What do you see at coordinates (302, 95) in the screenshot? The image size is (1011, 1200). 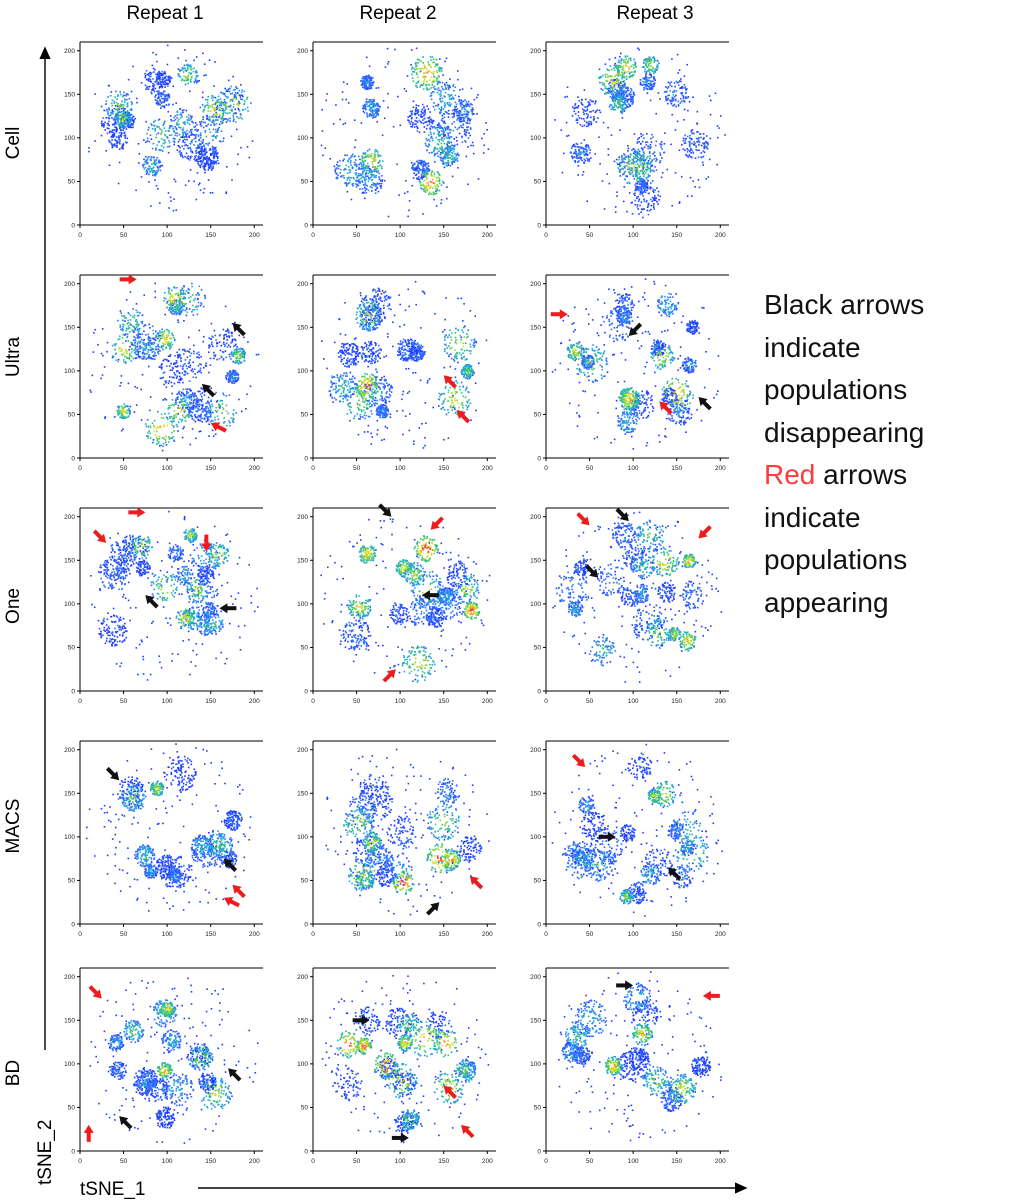 I see `y-tick-label: 150` at bounding box center [302, 95].